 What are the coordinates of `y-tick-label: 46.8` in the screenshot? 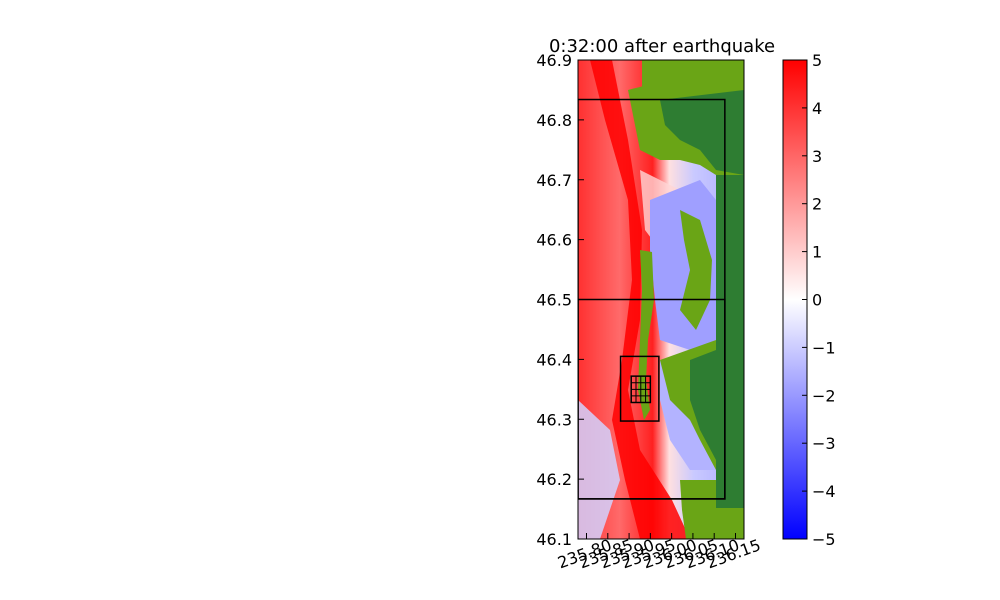 It's located at (554, 120).